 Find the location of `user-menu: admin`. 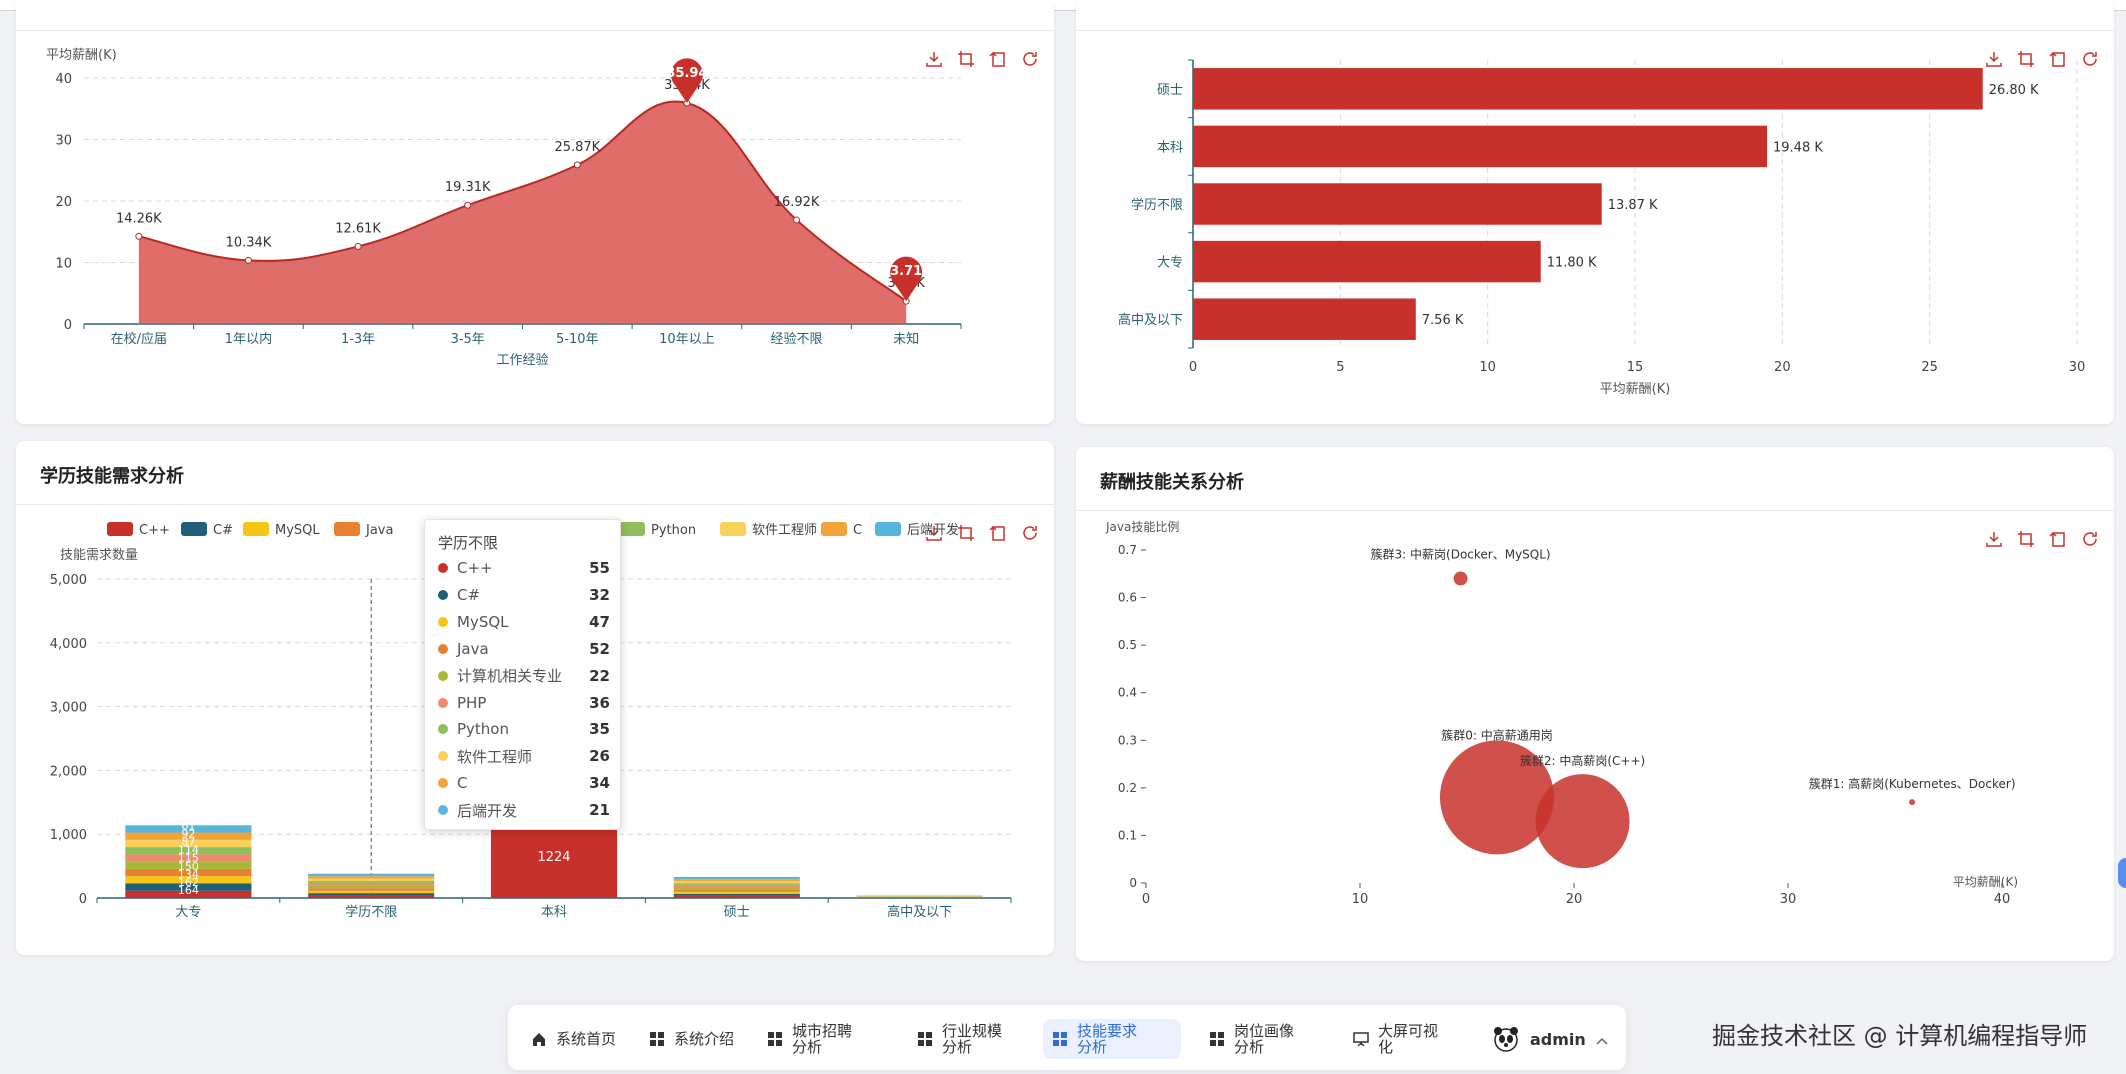

user-menu: admin is located at coordinates (1552, 1039).